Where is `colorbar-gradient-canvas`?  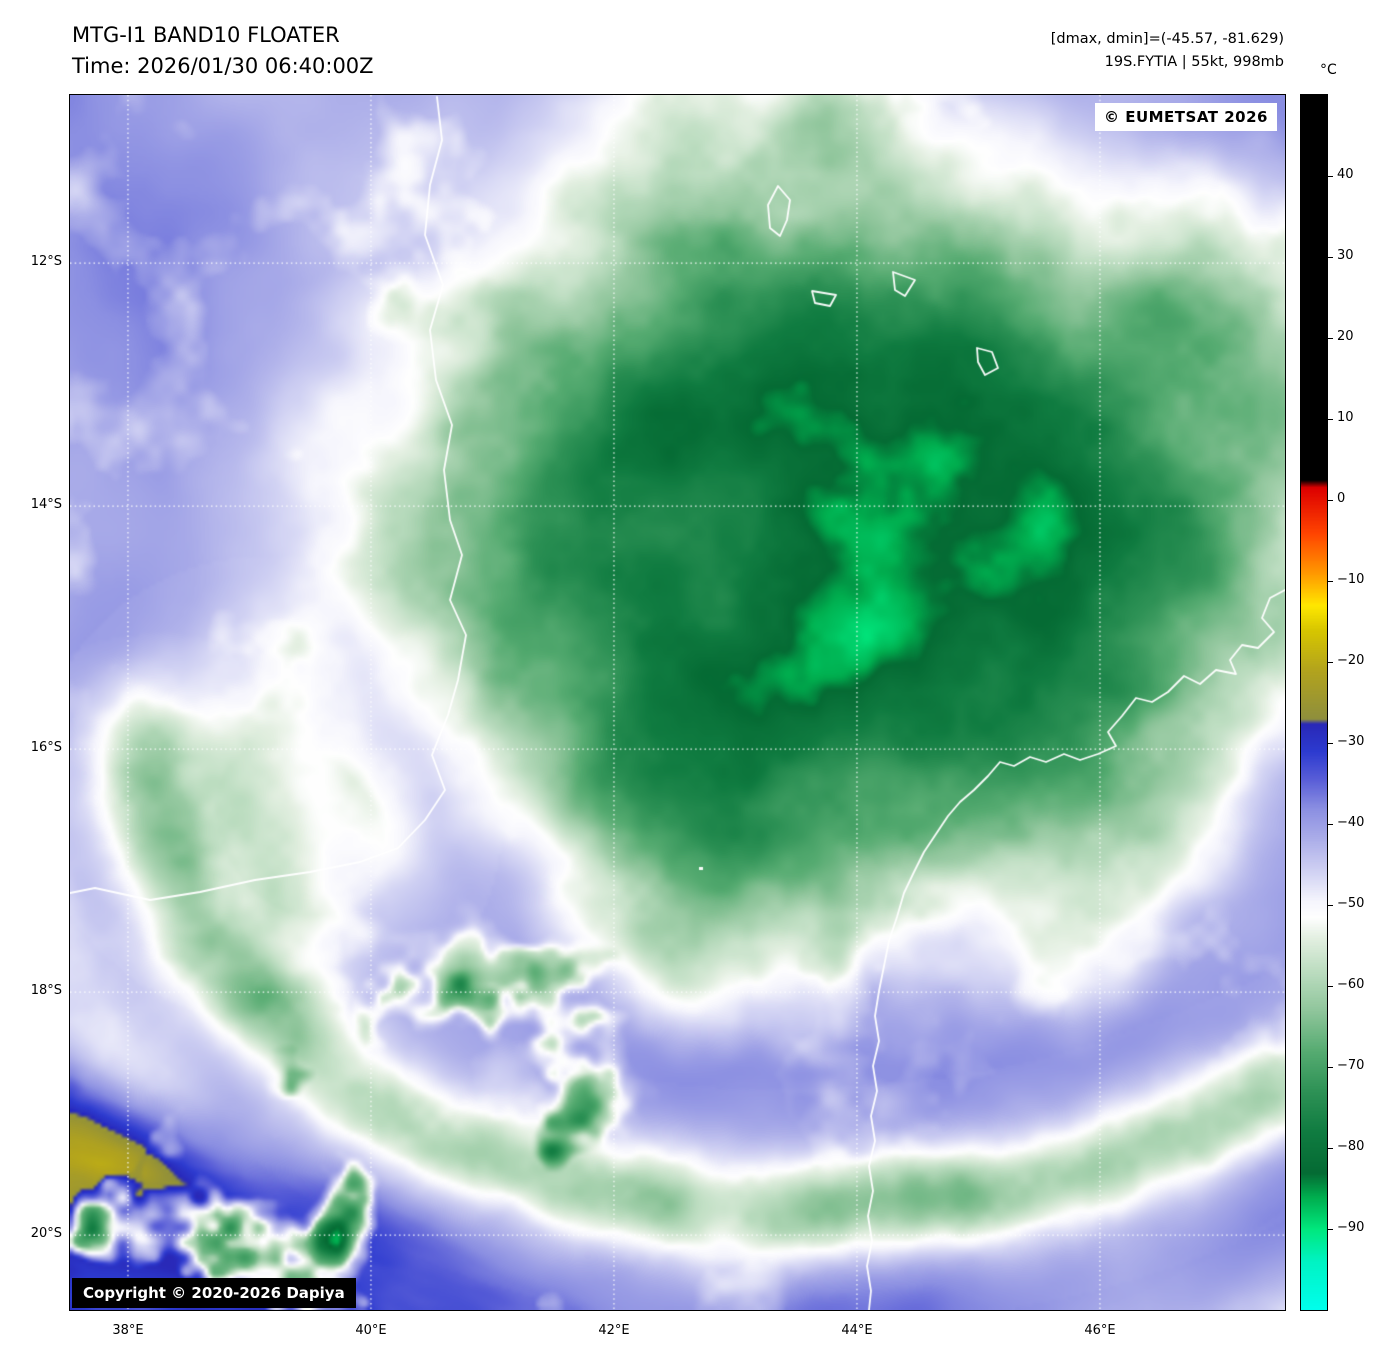
colorbar-gradient-canvas is located at coordinates (1314, 702).